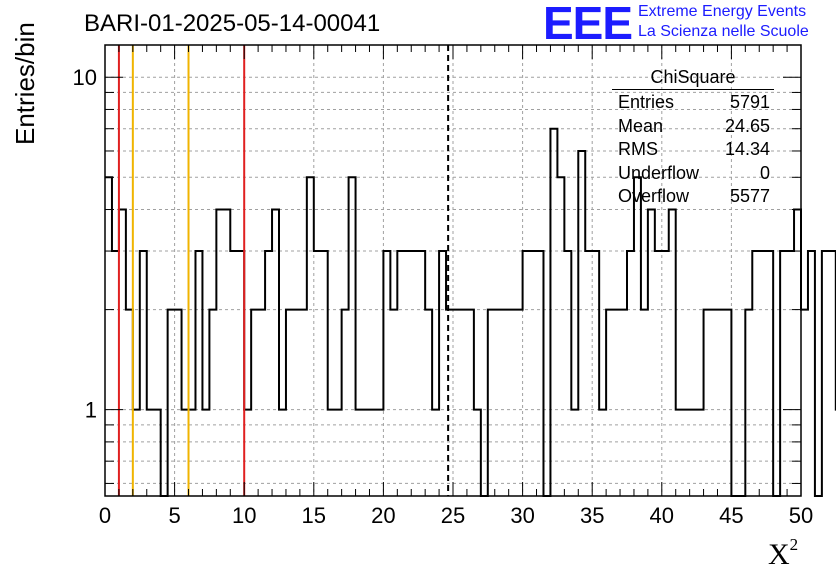  What do you see at coordinates (747, 149) in the screenshot?
I see `stats-value: 14.34` at bounding box center [747, 149].